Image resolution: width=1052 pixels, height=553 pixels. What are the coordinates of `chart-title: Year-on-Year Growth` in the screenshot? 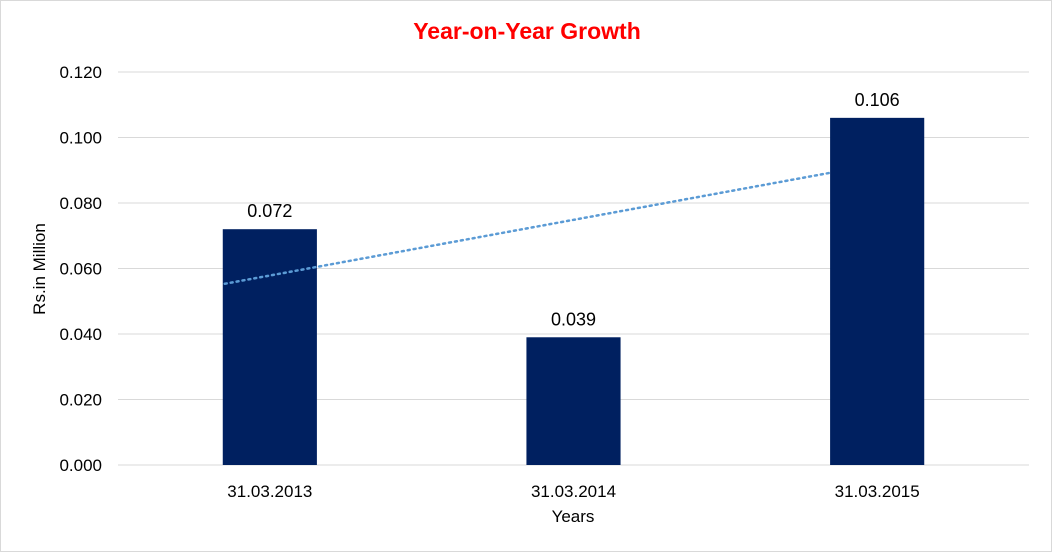 It's located at (527, 31).